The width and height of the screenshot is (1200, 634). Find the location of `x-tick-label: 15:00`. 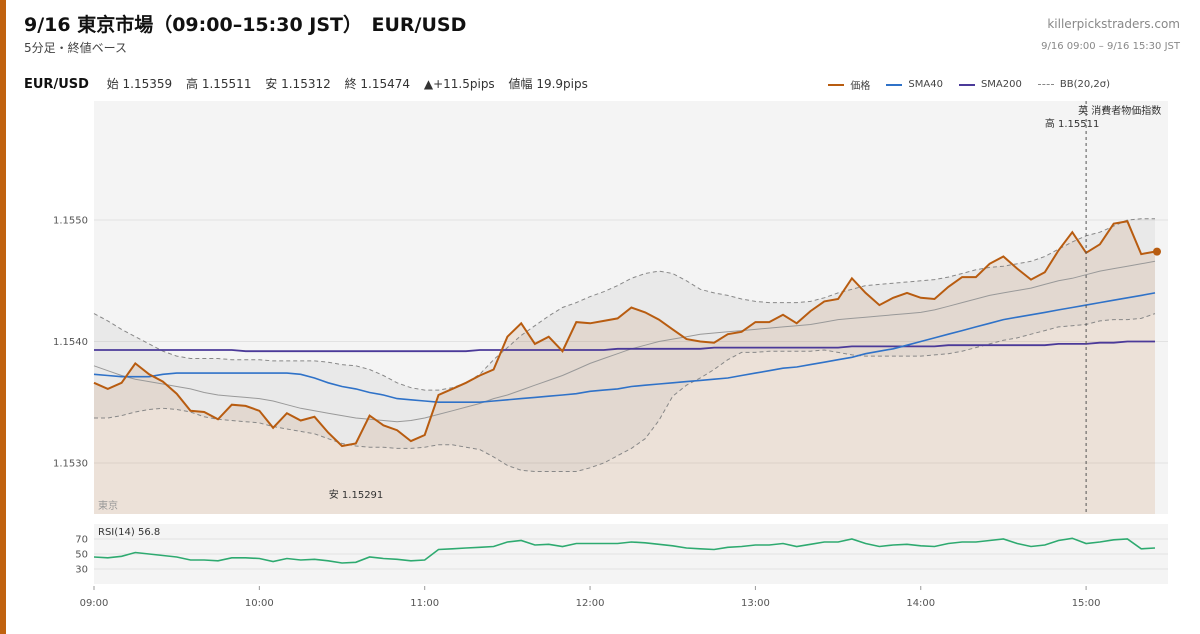

x-tick-label: 15:00 is located at coordinates (1086, 603).